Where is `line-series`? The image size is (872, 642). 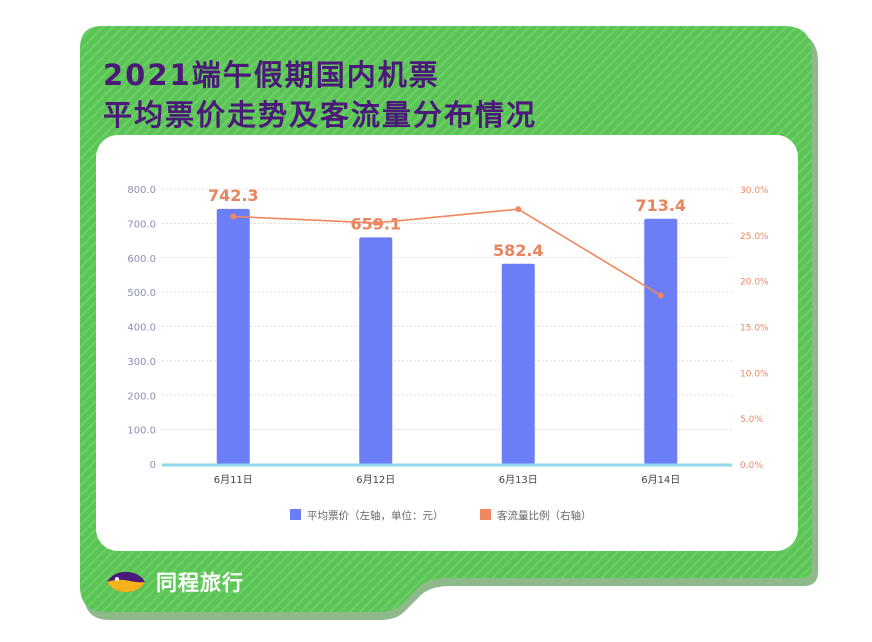
line-series is located at coordinates (447, 252).